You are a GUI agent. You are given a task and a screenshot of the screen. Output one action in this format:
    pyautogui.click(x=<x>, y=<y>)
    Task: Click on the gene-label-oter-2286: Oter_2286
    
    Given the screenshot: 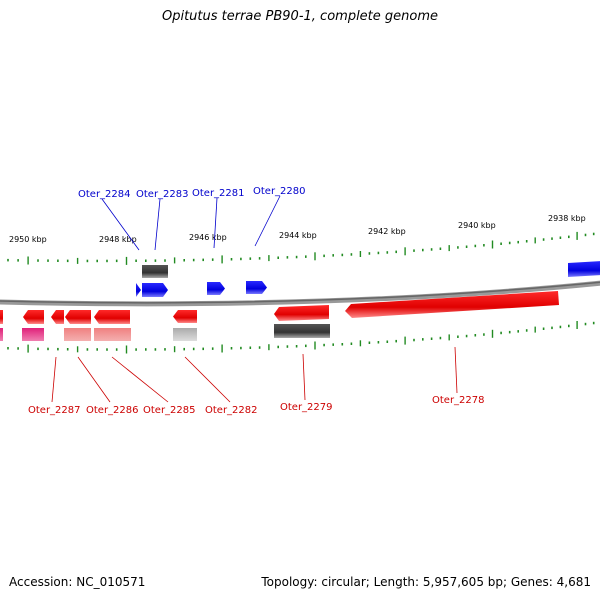 What is the action you would take?
    pyautogui.click(x=112, y=410)
    